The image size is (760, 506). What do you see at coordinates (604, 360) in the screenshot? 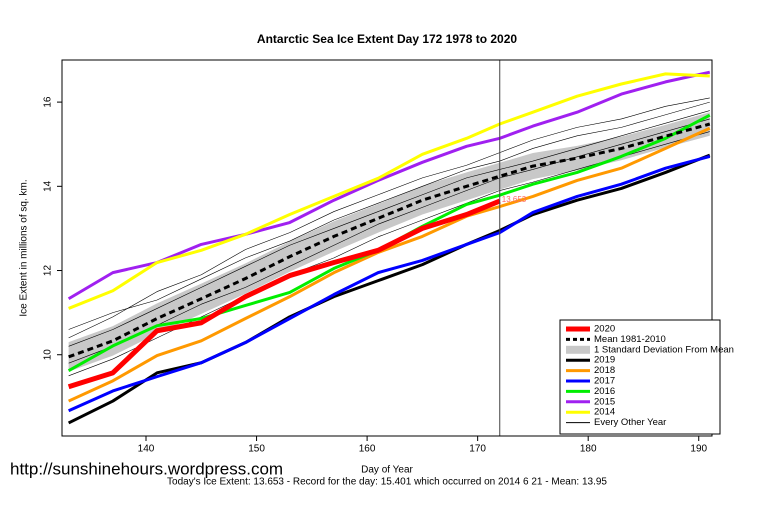
I see `legend-label: 2019` at bounding box center [604, 360].